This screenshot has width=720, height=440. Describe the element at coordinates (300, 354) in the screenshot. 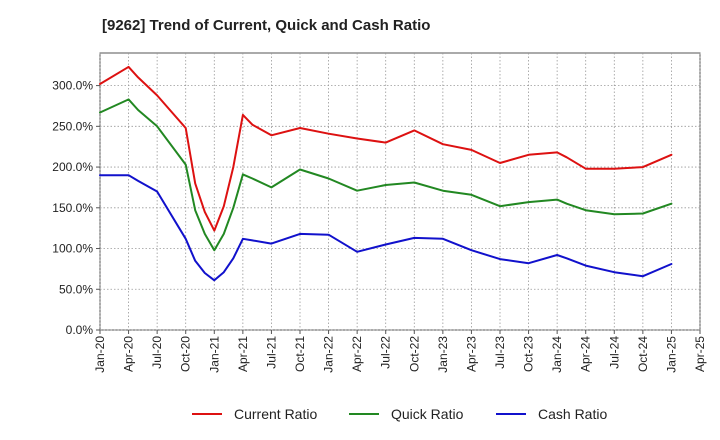

I see `x-tick-label: Oct-21` at that location.